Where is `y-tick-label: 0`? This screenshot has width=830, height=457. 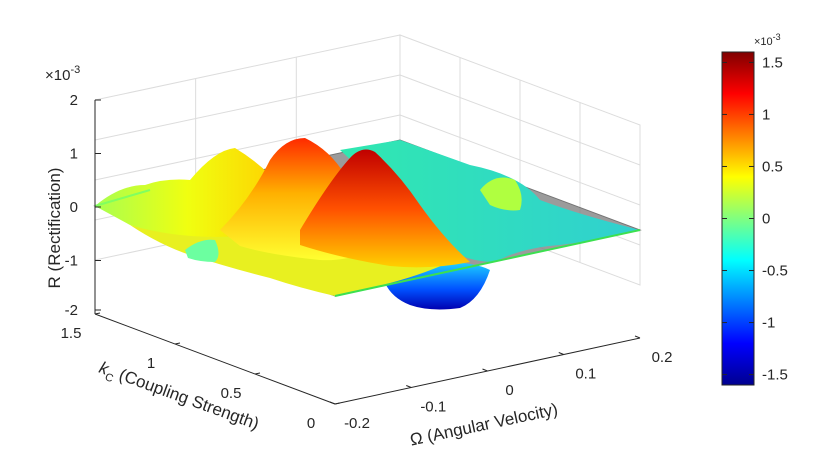 y-tick-label: 0 is located at coordinates (311, 423).